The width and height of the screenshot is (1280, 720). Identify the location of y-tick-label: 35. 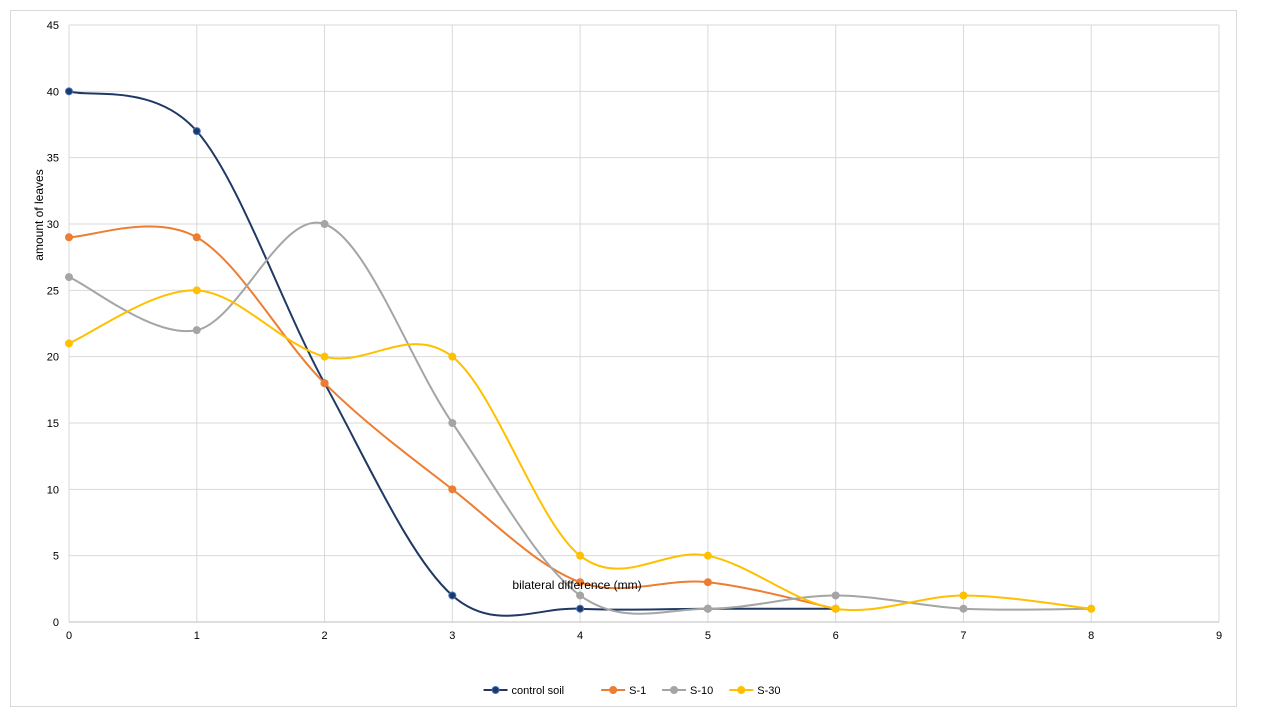
(53, 159).